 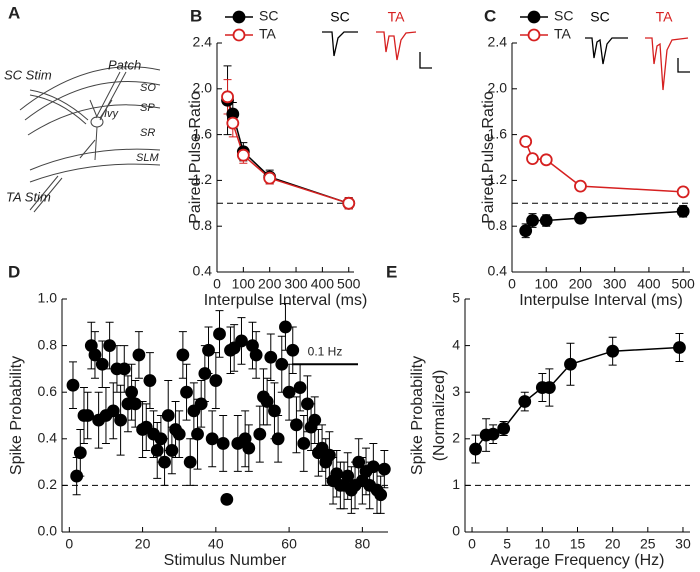 What do you see at coordinates (456, 391) in the screenshot?
I see `y-tick-label: 3` at bounding box center [456, 391].